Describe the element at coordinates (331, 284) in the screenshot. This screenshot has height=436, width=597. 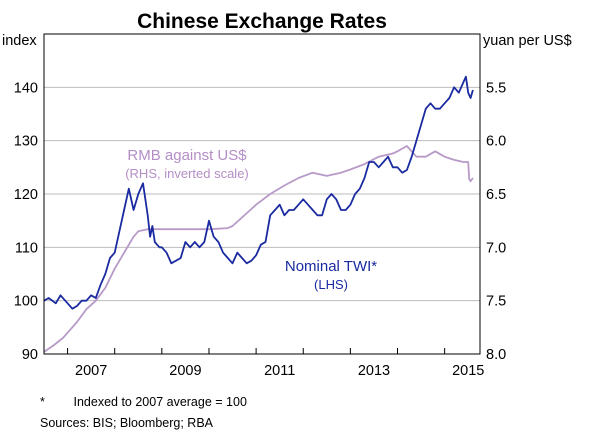
I see `twi-label-line2: (LHS)` at that location.